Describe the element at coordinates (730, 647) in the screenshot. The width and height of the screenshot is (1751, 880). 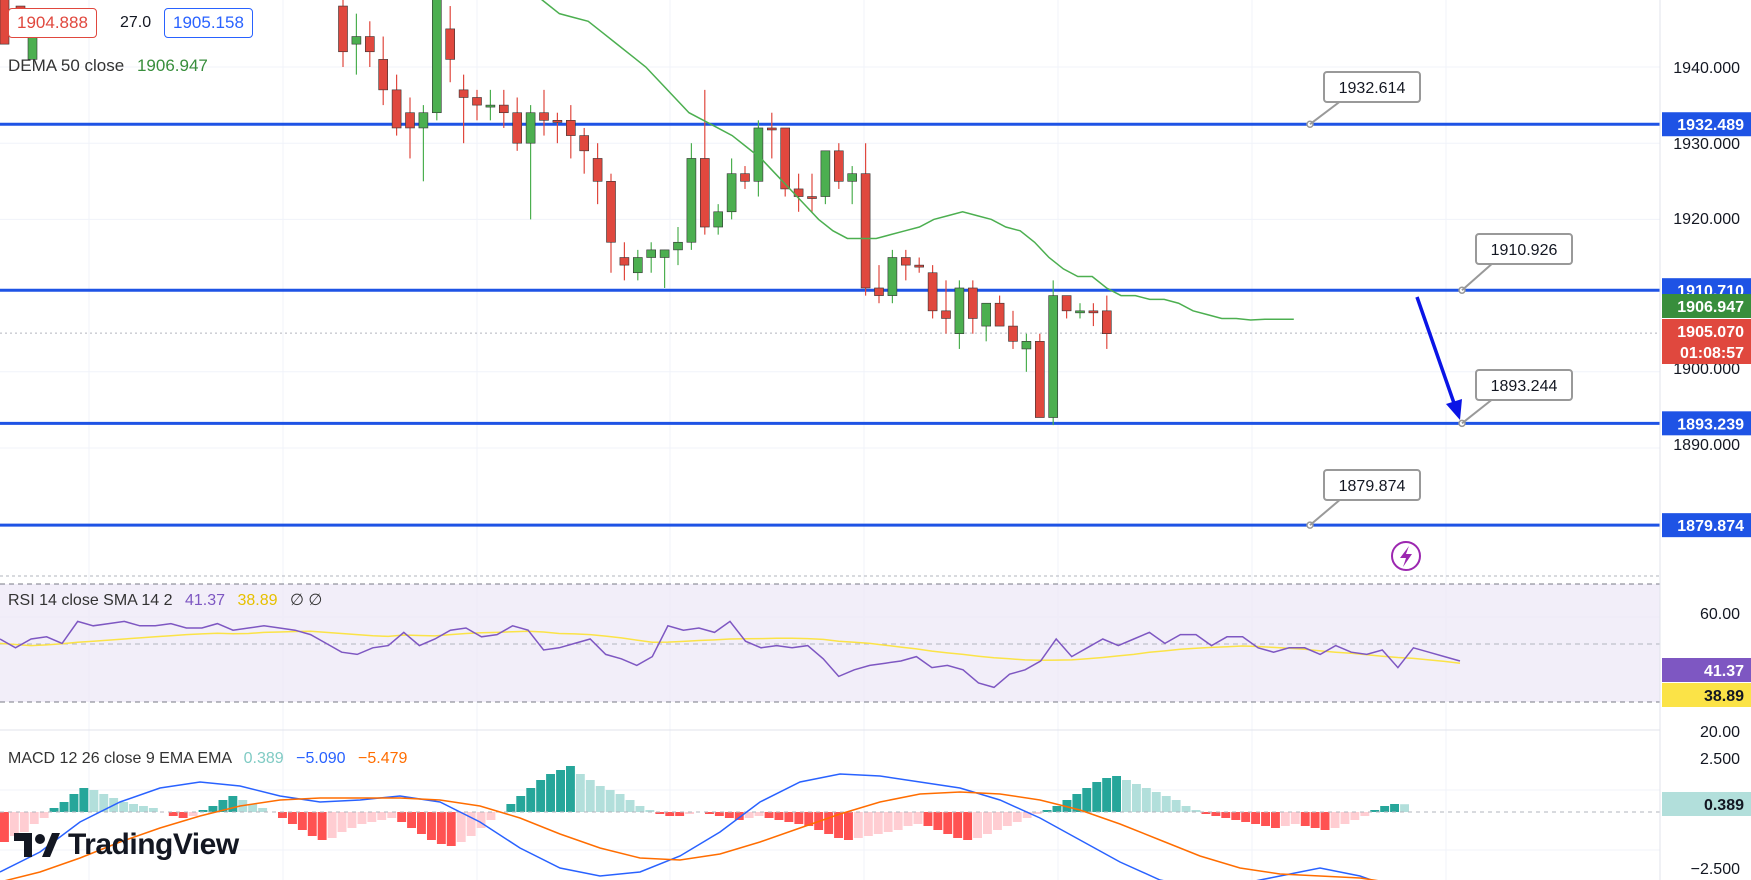
I see `rsi-sma-line` at that location.